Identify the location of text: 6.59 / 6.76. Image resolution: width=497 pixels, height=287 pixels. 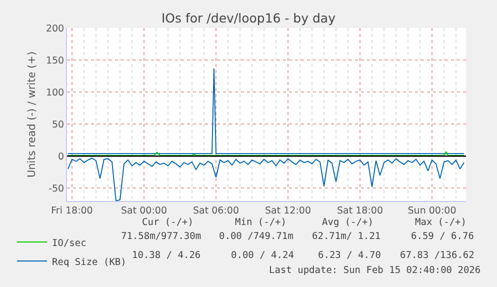
(442, 236).